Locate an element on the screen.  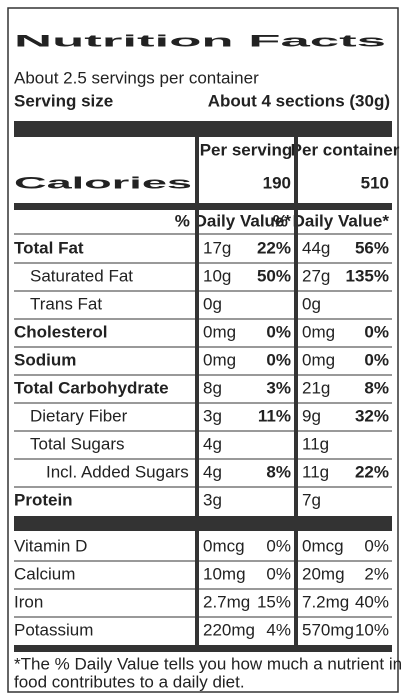
nutrient-name: Vitamin D is located at coordinates (50, 545).